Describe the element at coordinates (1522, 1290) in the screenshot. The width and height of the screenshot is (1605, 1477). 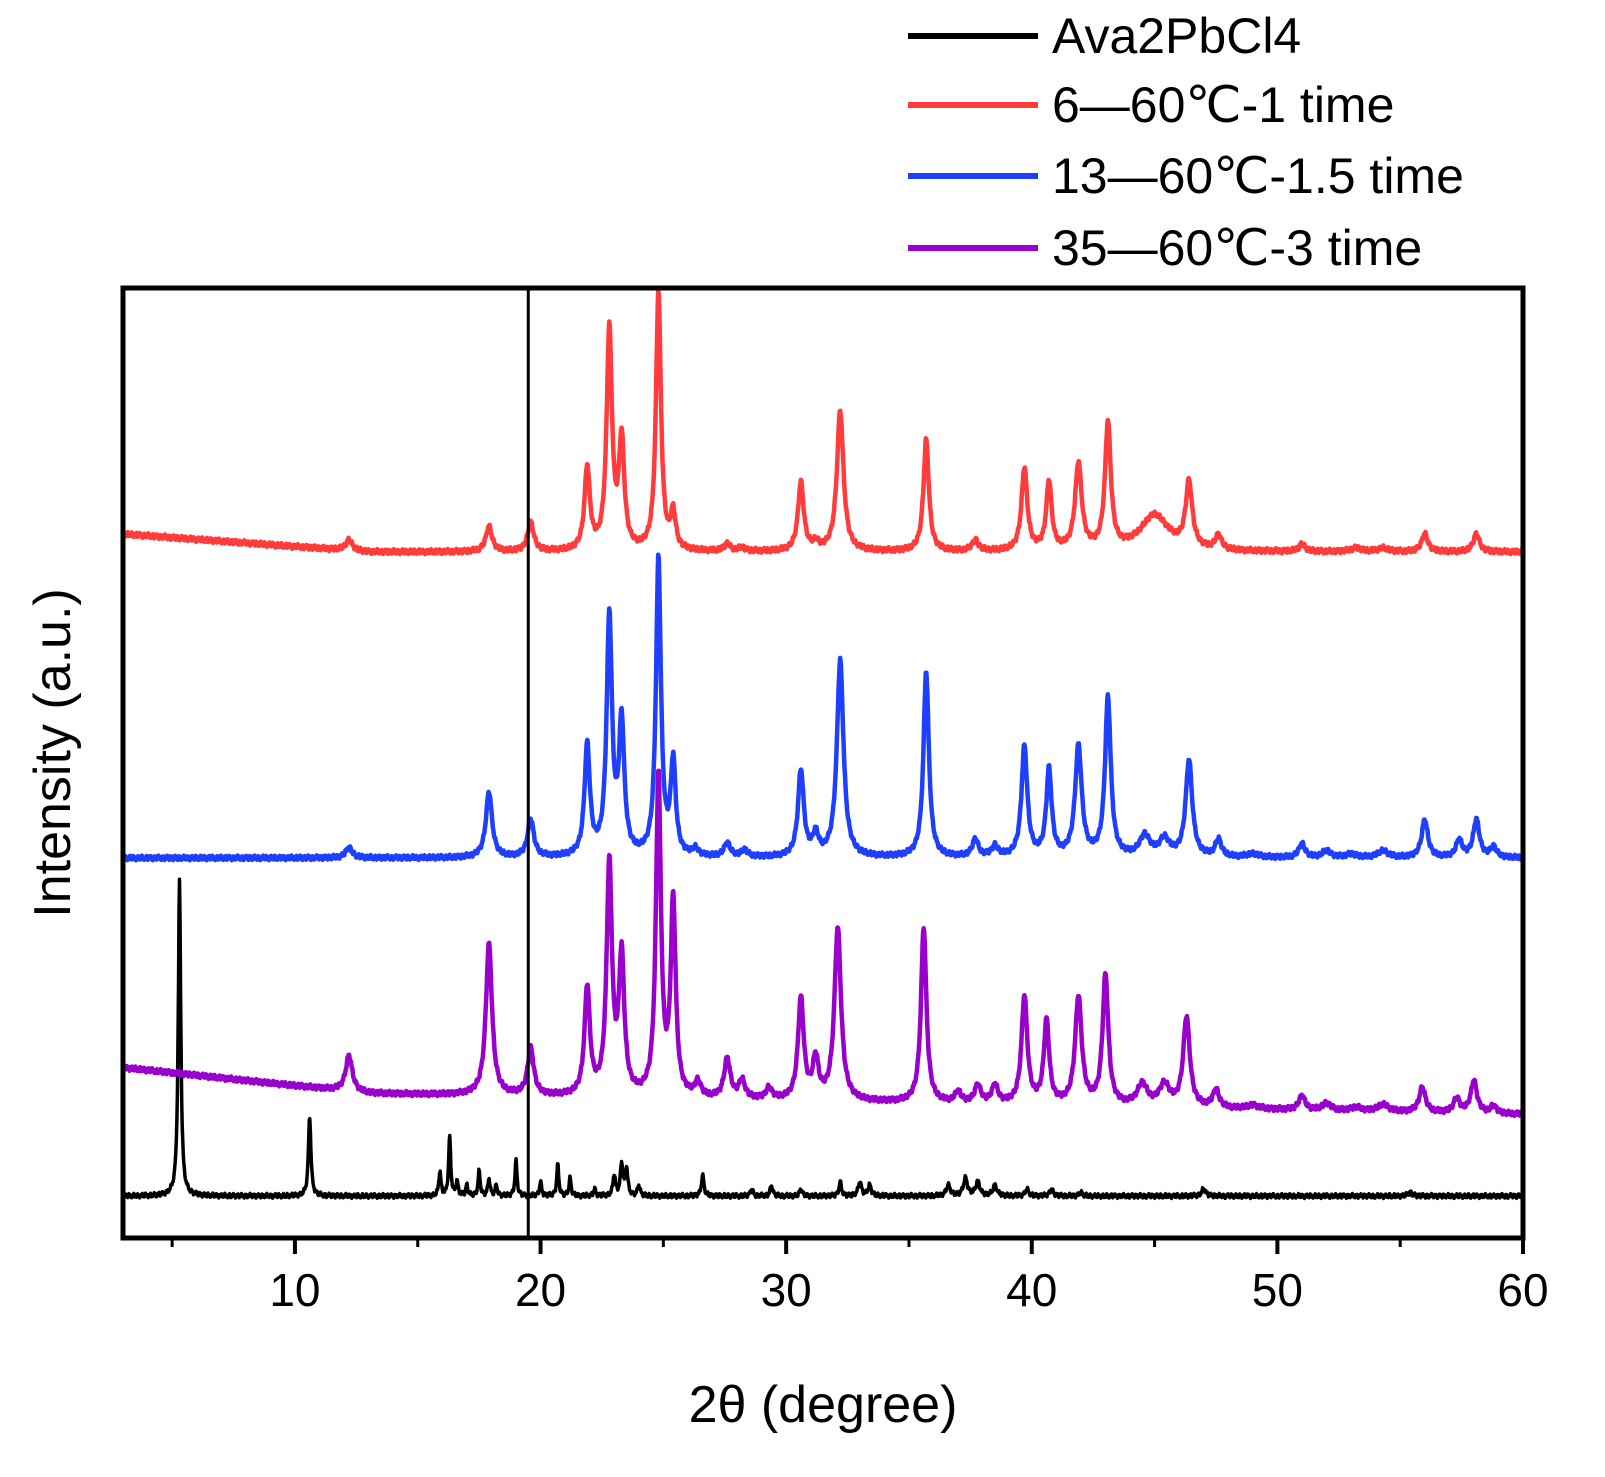
I see `x-tick-label: 60` at that location.